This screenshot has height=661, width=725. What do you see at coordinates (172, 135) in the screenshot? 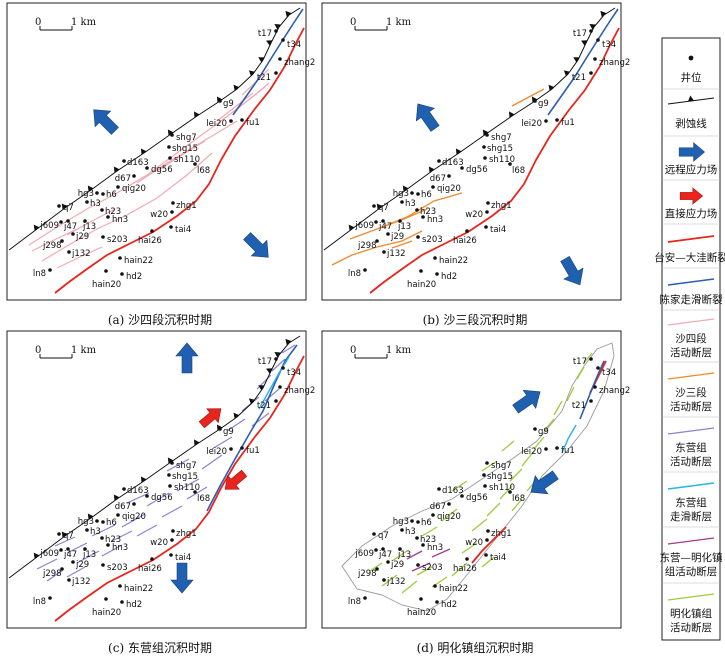
I see `well-dot-shg7` at bounding box center [172, 135].